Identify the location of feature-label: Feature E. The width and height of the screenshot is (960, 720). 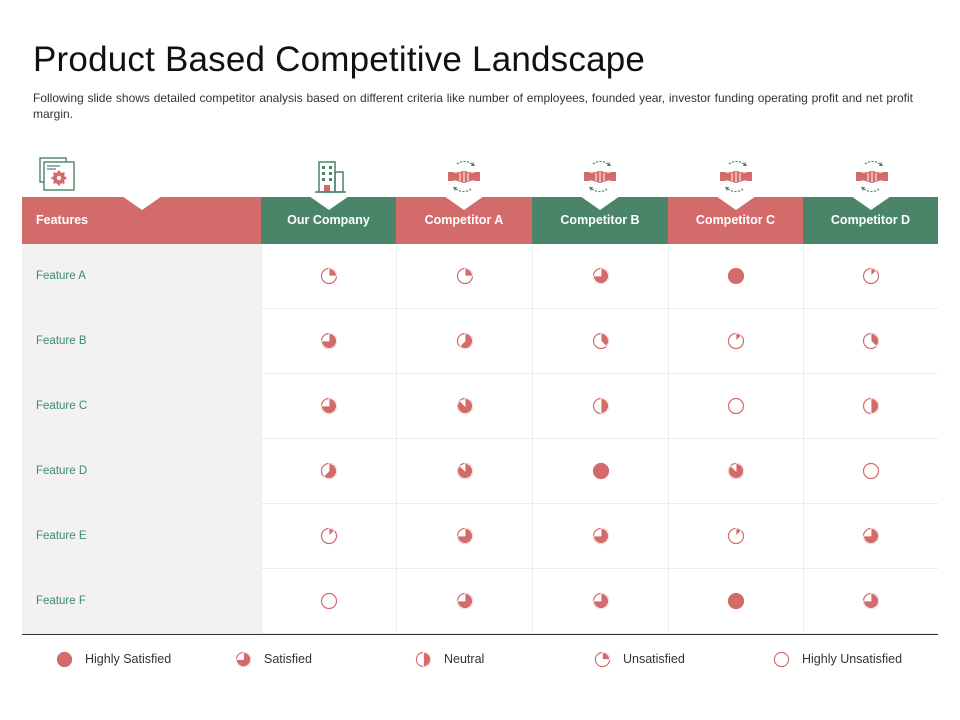
(61, 536).